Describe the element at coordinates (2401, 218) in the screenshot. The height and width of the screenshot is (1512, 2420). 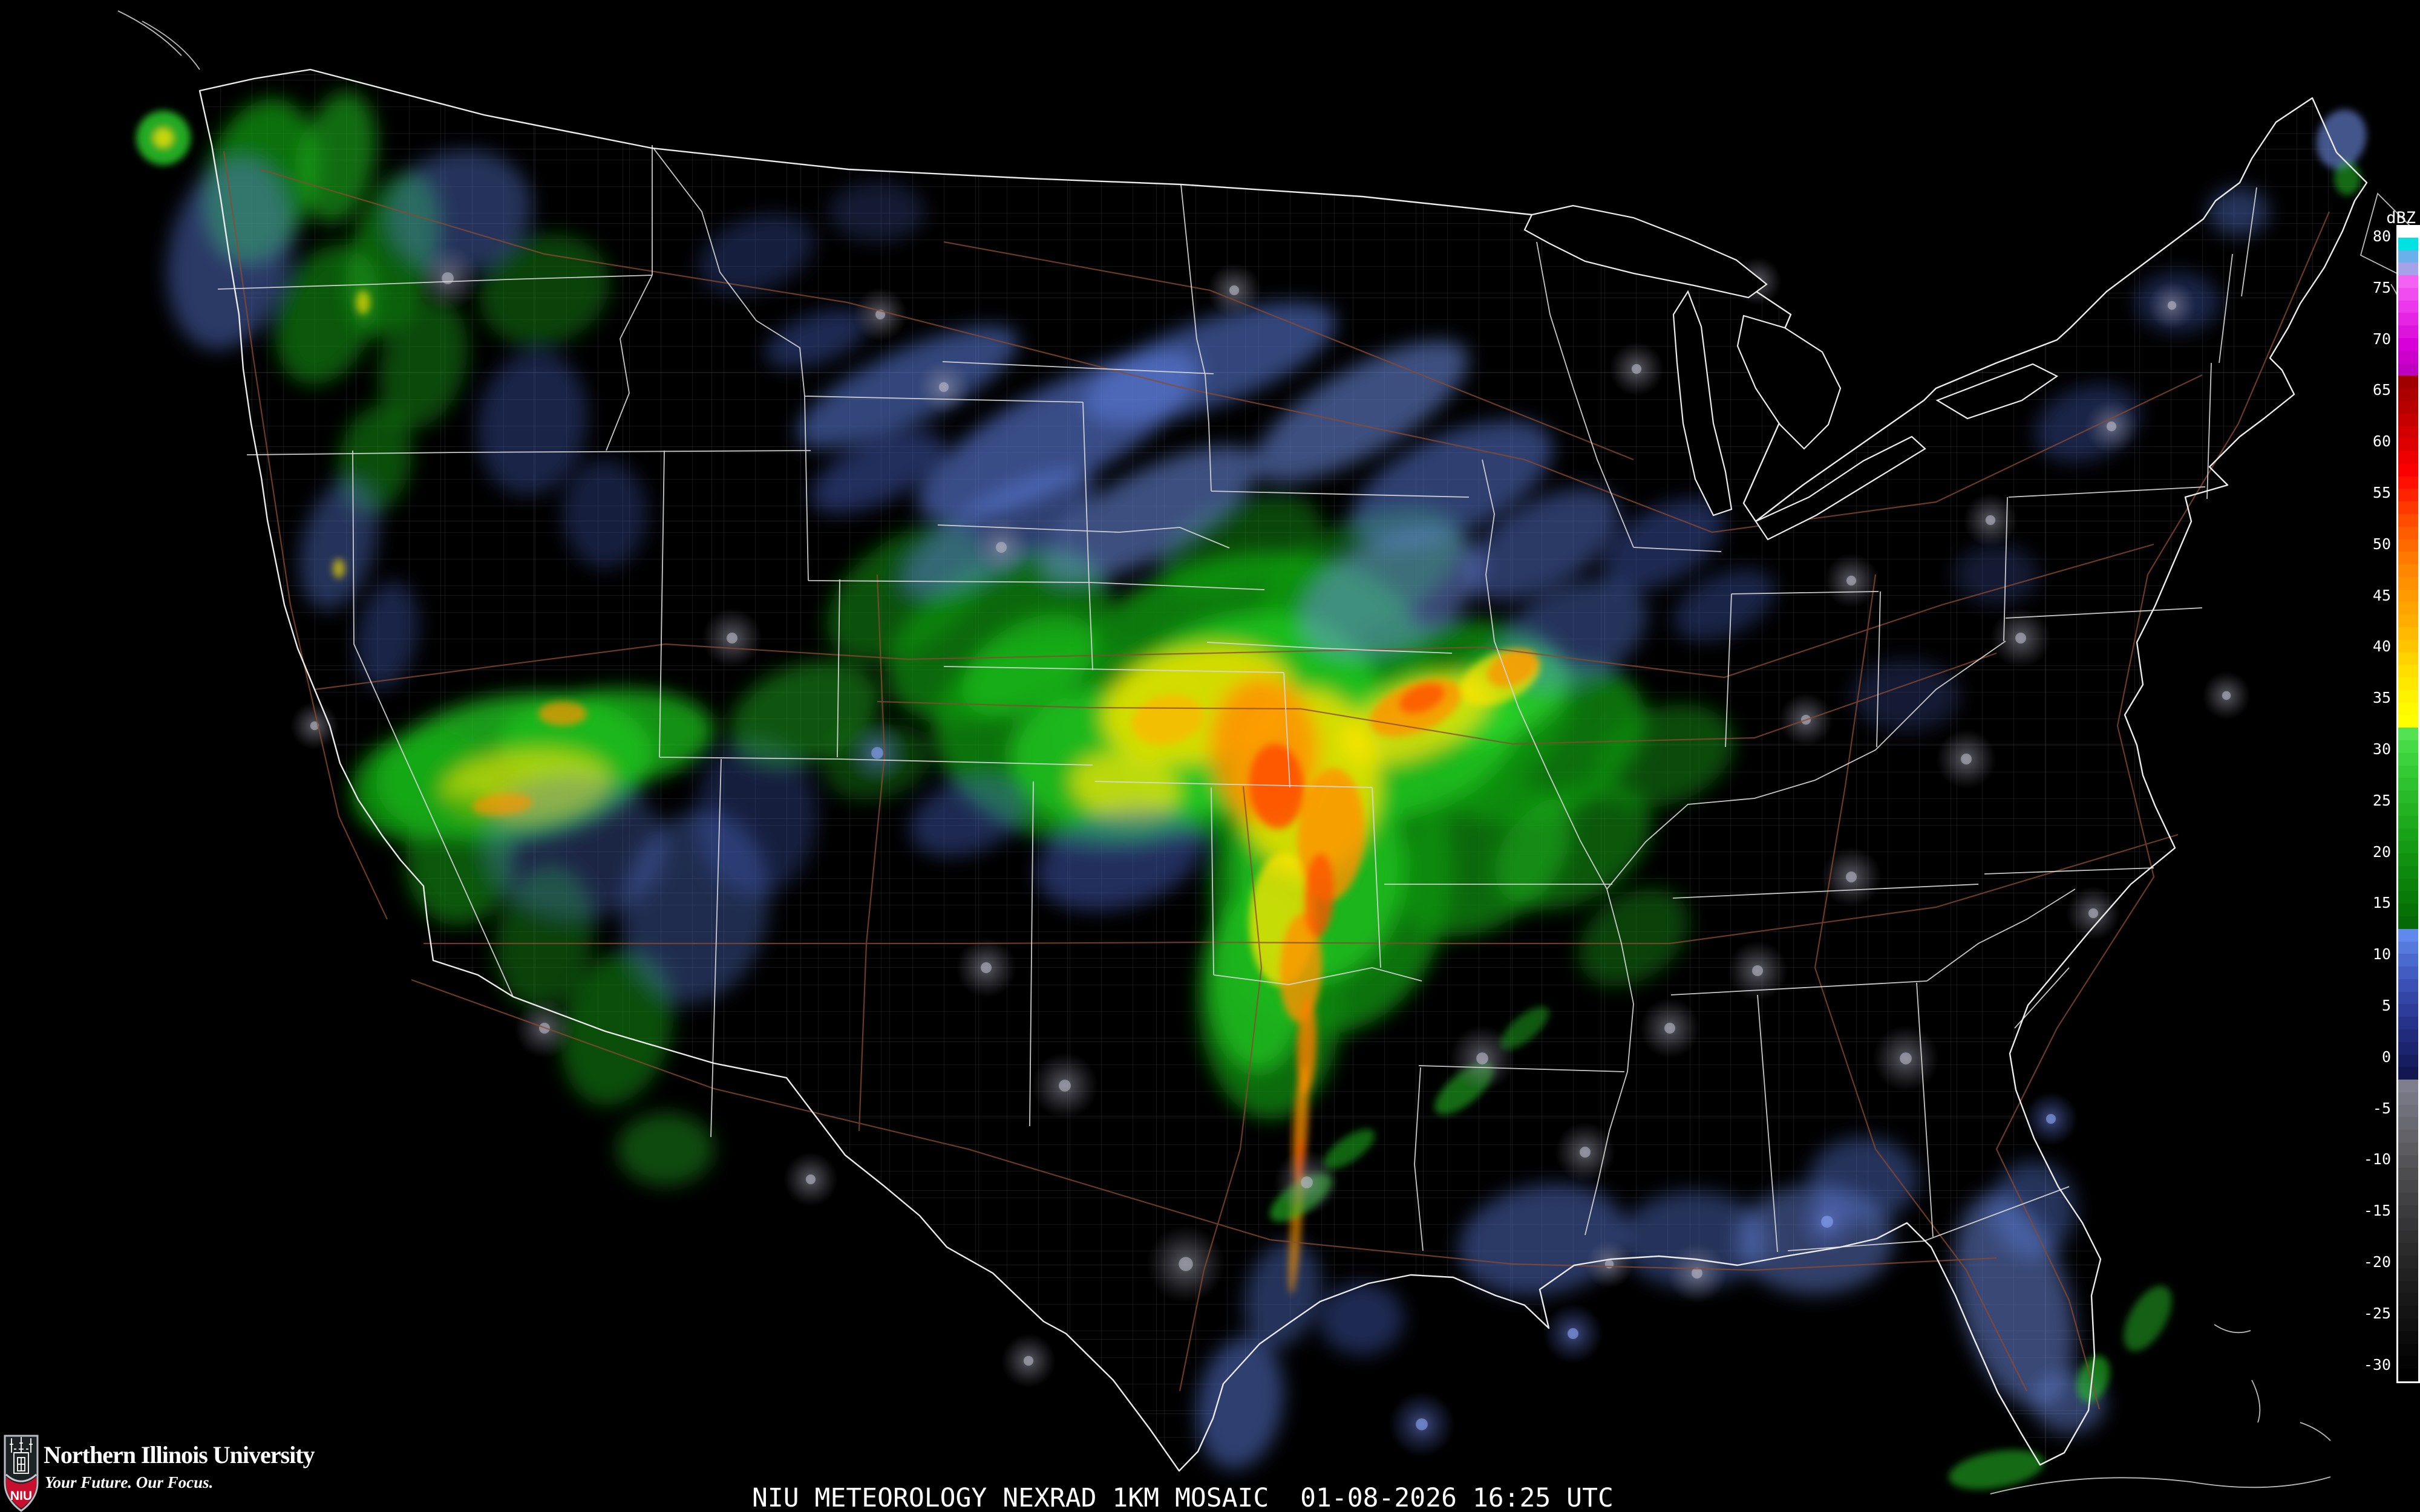
I see `colorbar-unit-label: dBZ` at that location.